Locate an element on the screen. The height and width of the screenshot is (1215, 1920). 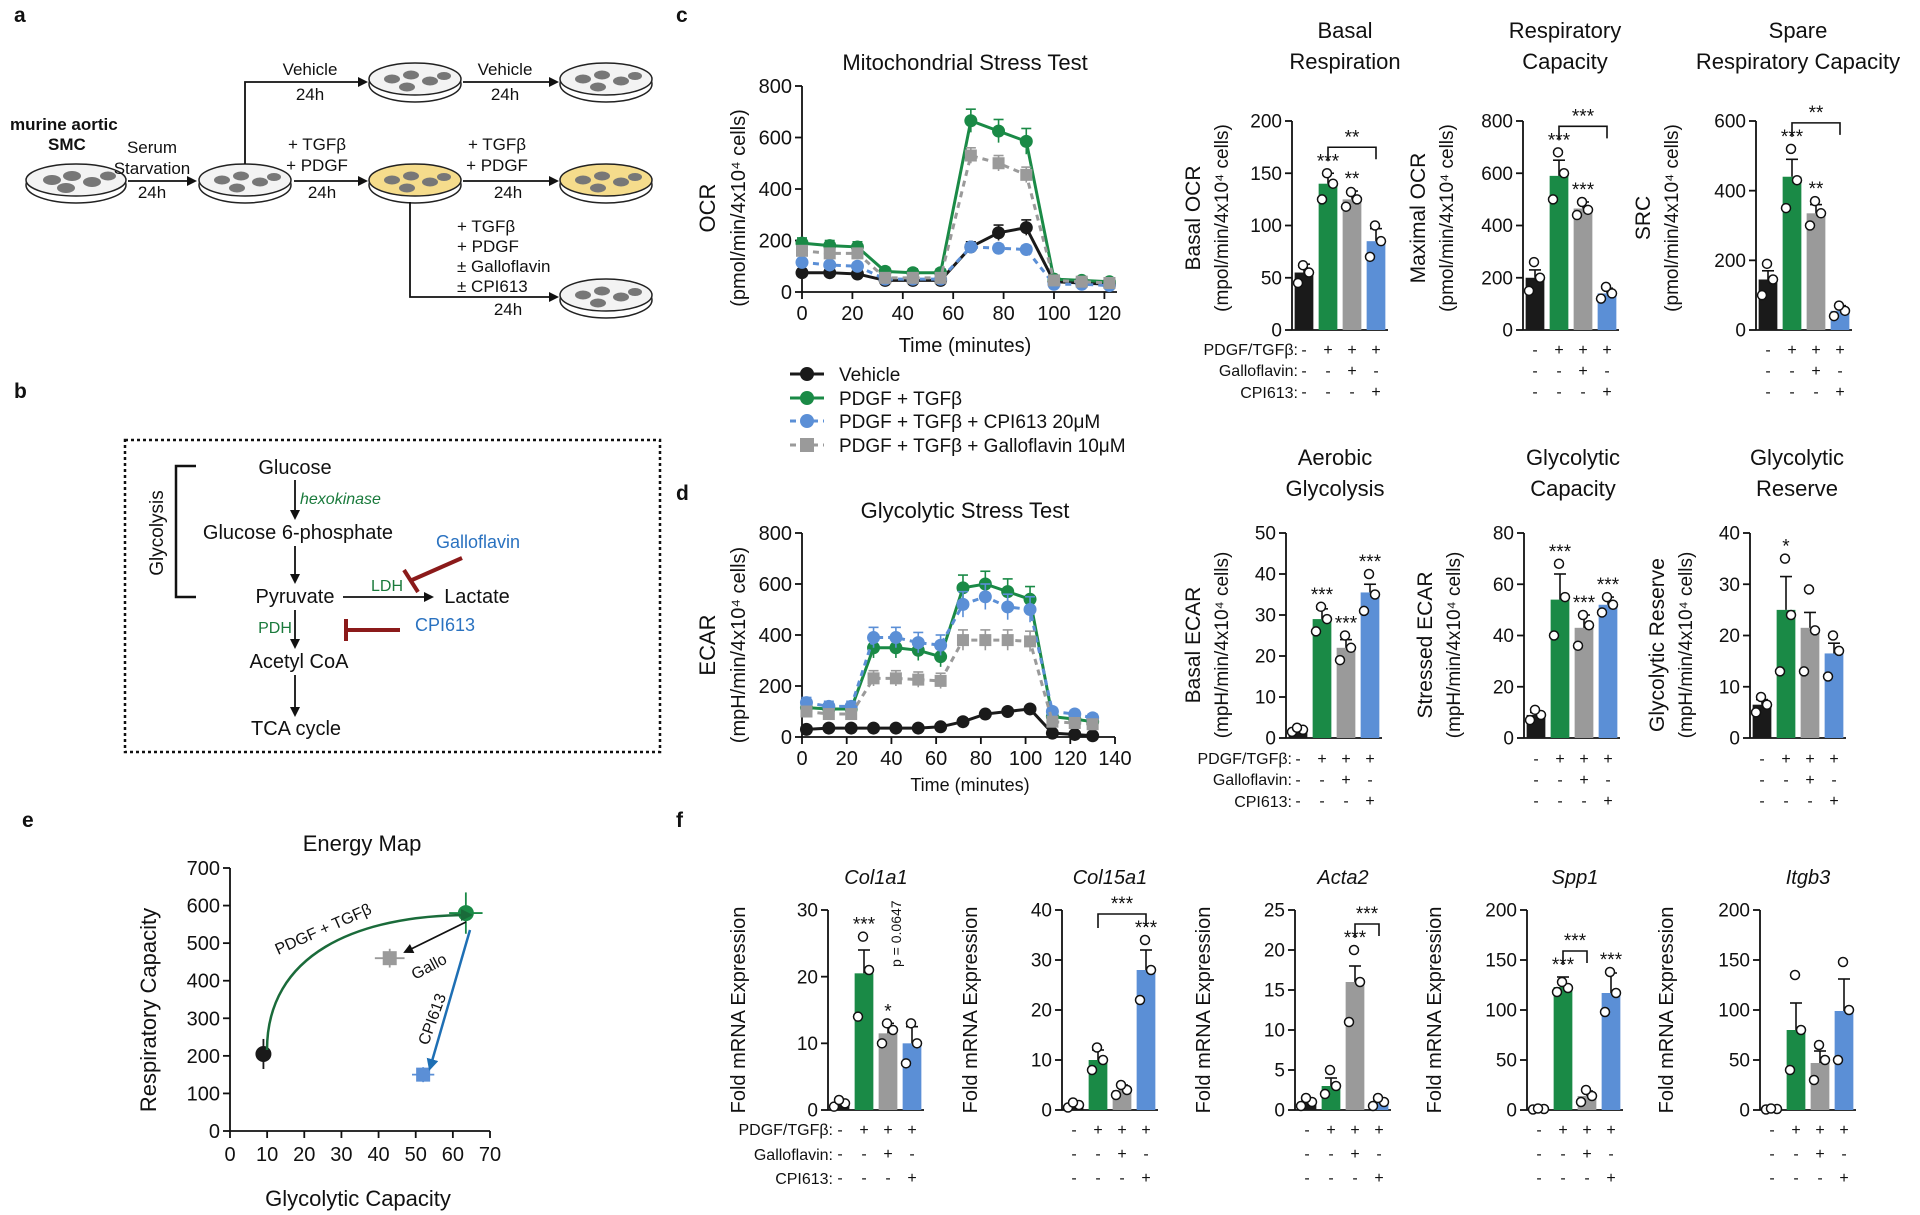
legend-treated: PDGF + TGFβ is located at coordinates (876, 399).